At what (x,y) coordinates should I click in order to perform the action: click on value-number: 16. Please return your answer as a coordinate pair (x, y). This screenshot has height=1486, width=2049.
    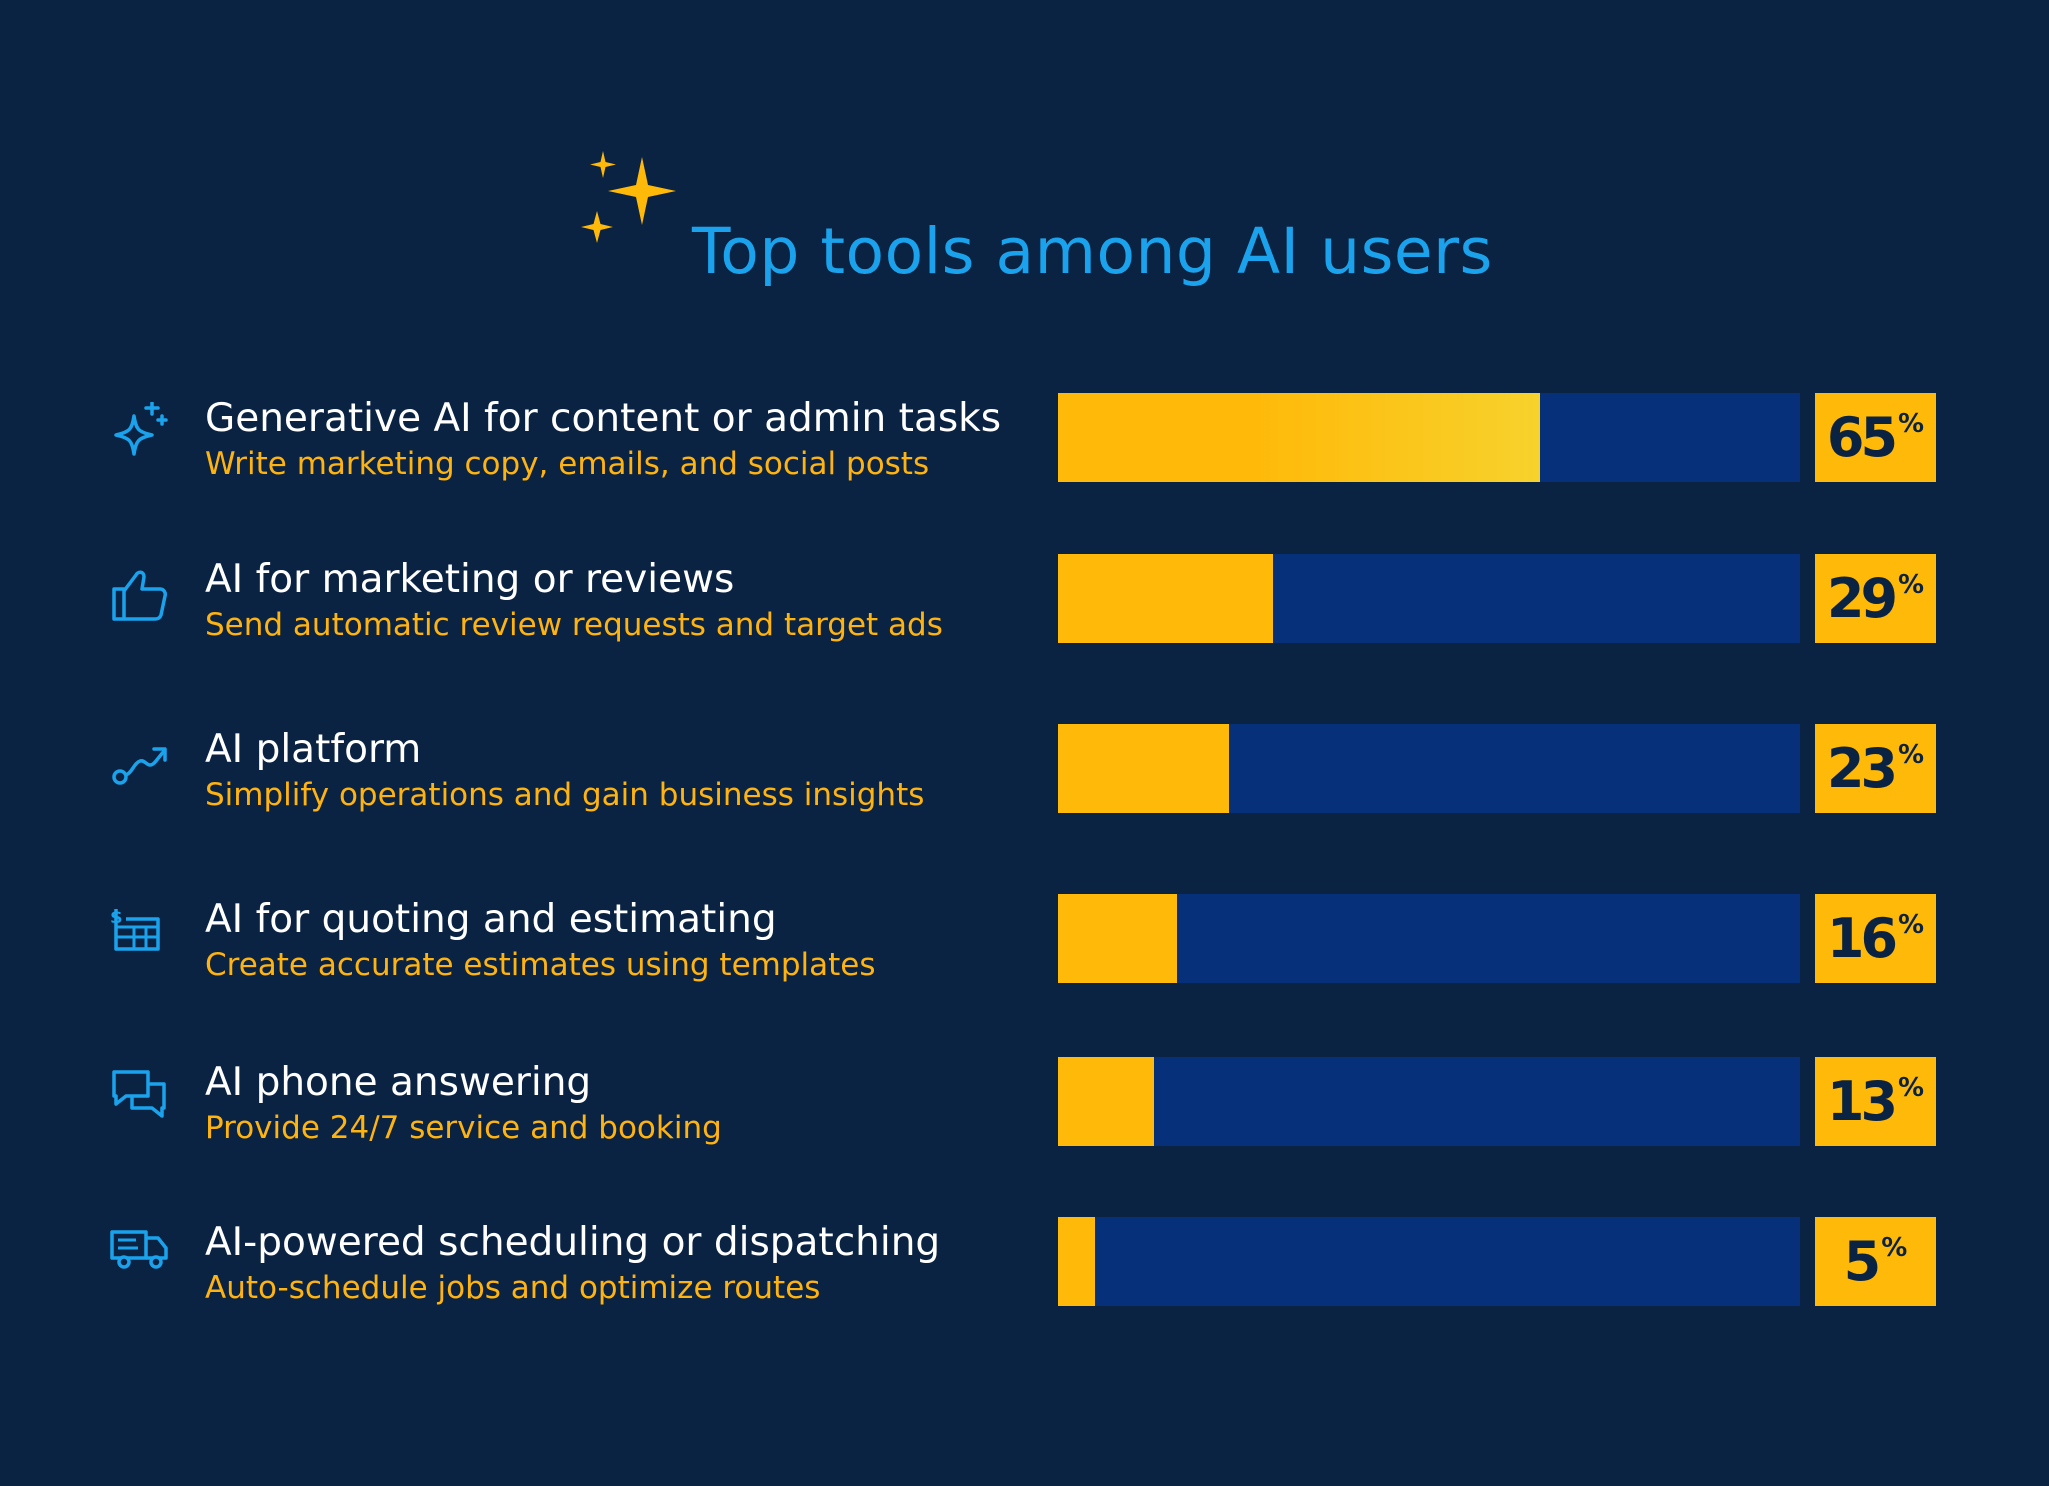
    Looking at the image, I should click on (1862, 938).